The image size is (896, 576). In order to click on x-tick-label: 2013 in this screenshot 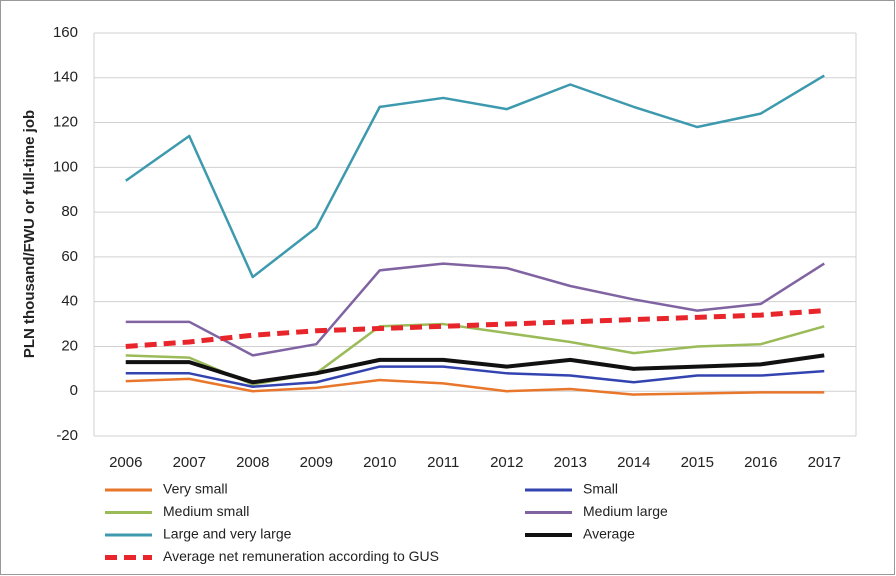, I will do `click(570, 462)`.